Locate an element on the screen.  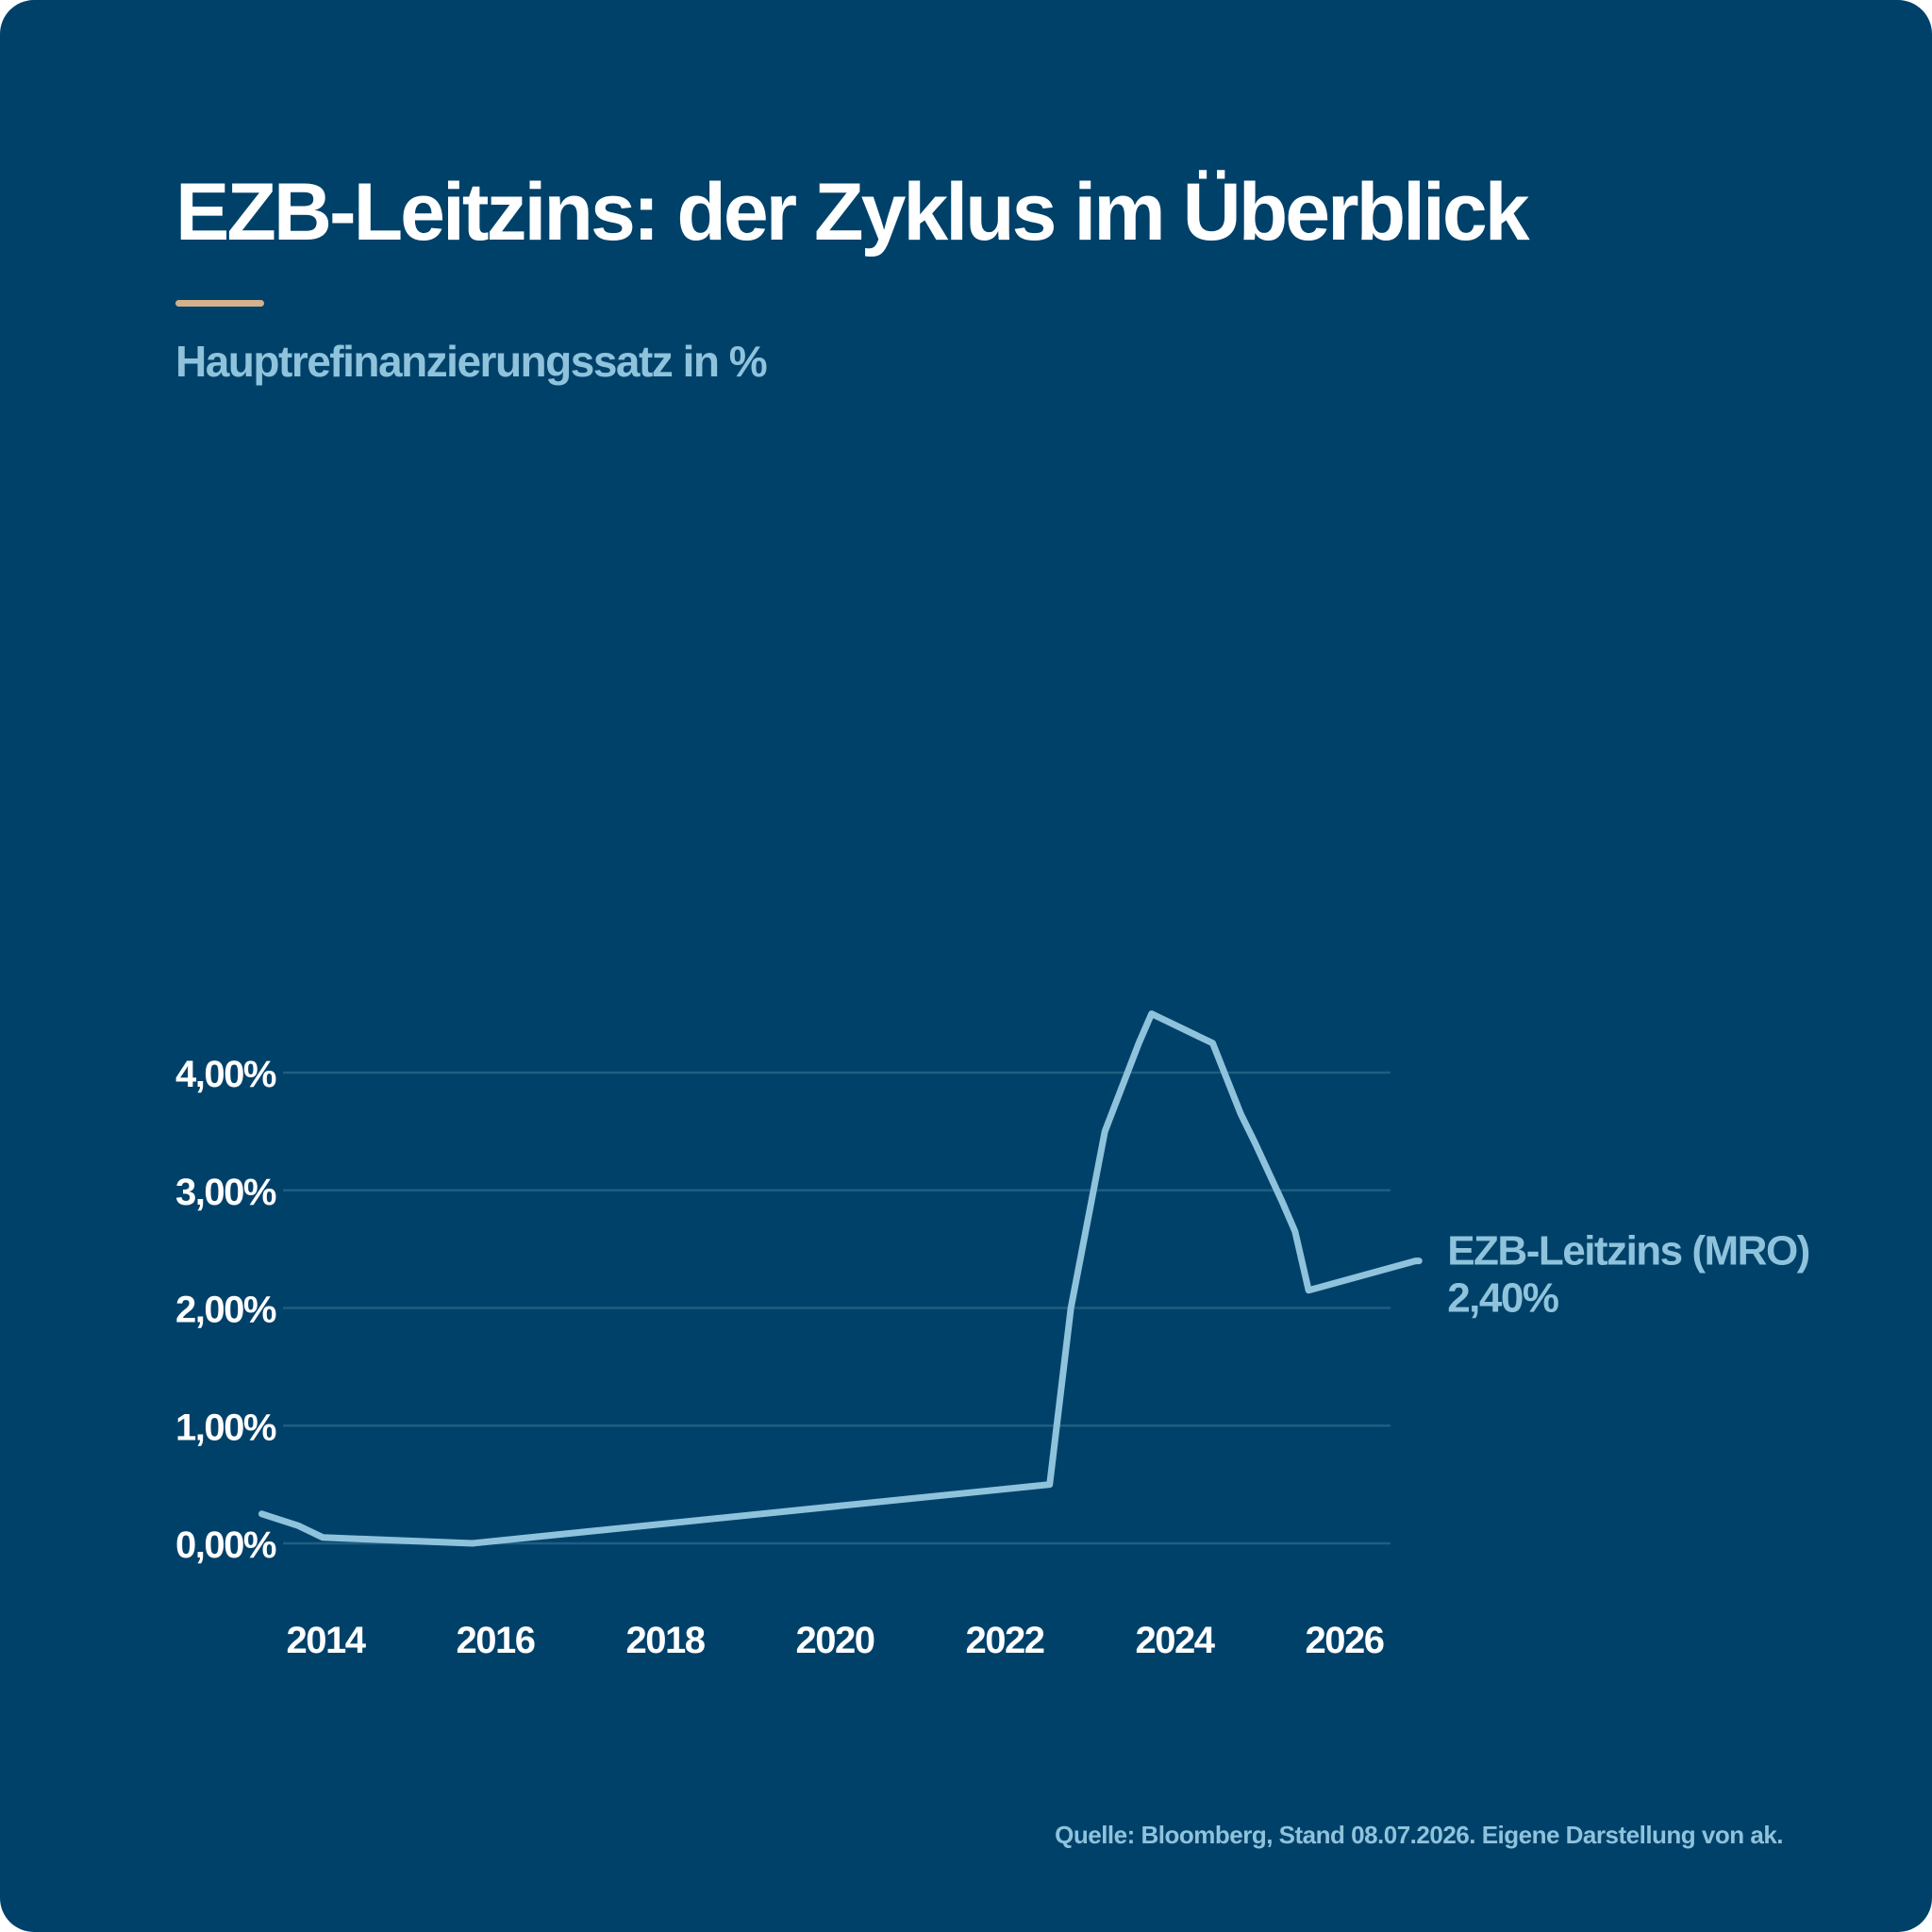
chart-subtitle: Hauptrefinanzierungssatz in % is located at coordinates (472, 361).